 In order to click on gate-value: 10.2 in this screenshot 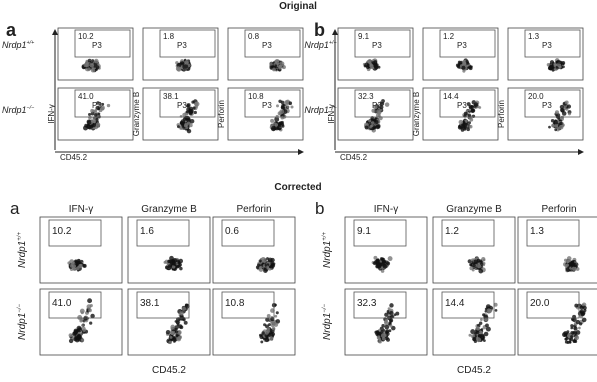, I will do `click(86, 36)`.